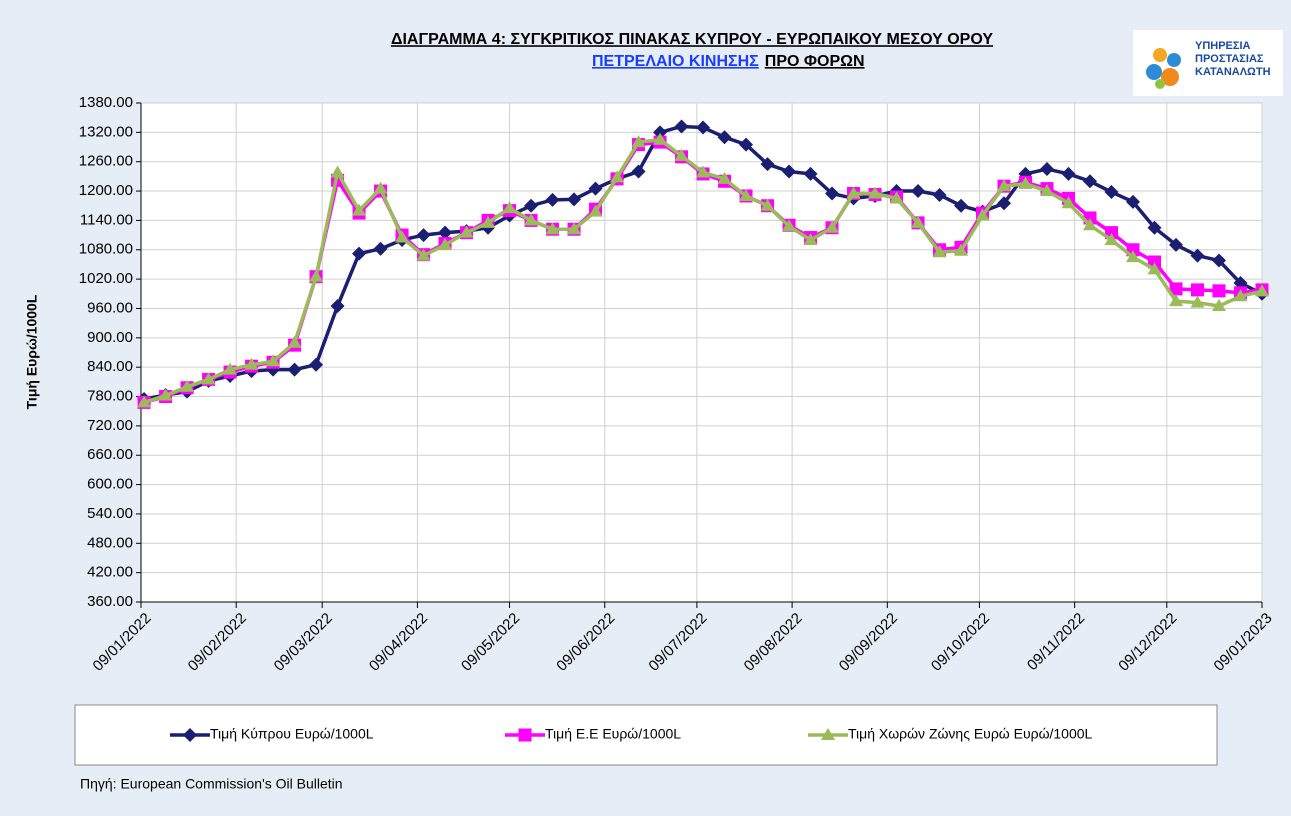 The width and height of the screenshot is (1291, 816). Describe the element at coordinates (110, 542) in the screenshot. I see `y-tick-label: 480.00` at that location.